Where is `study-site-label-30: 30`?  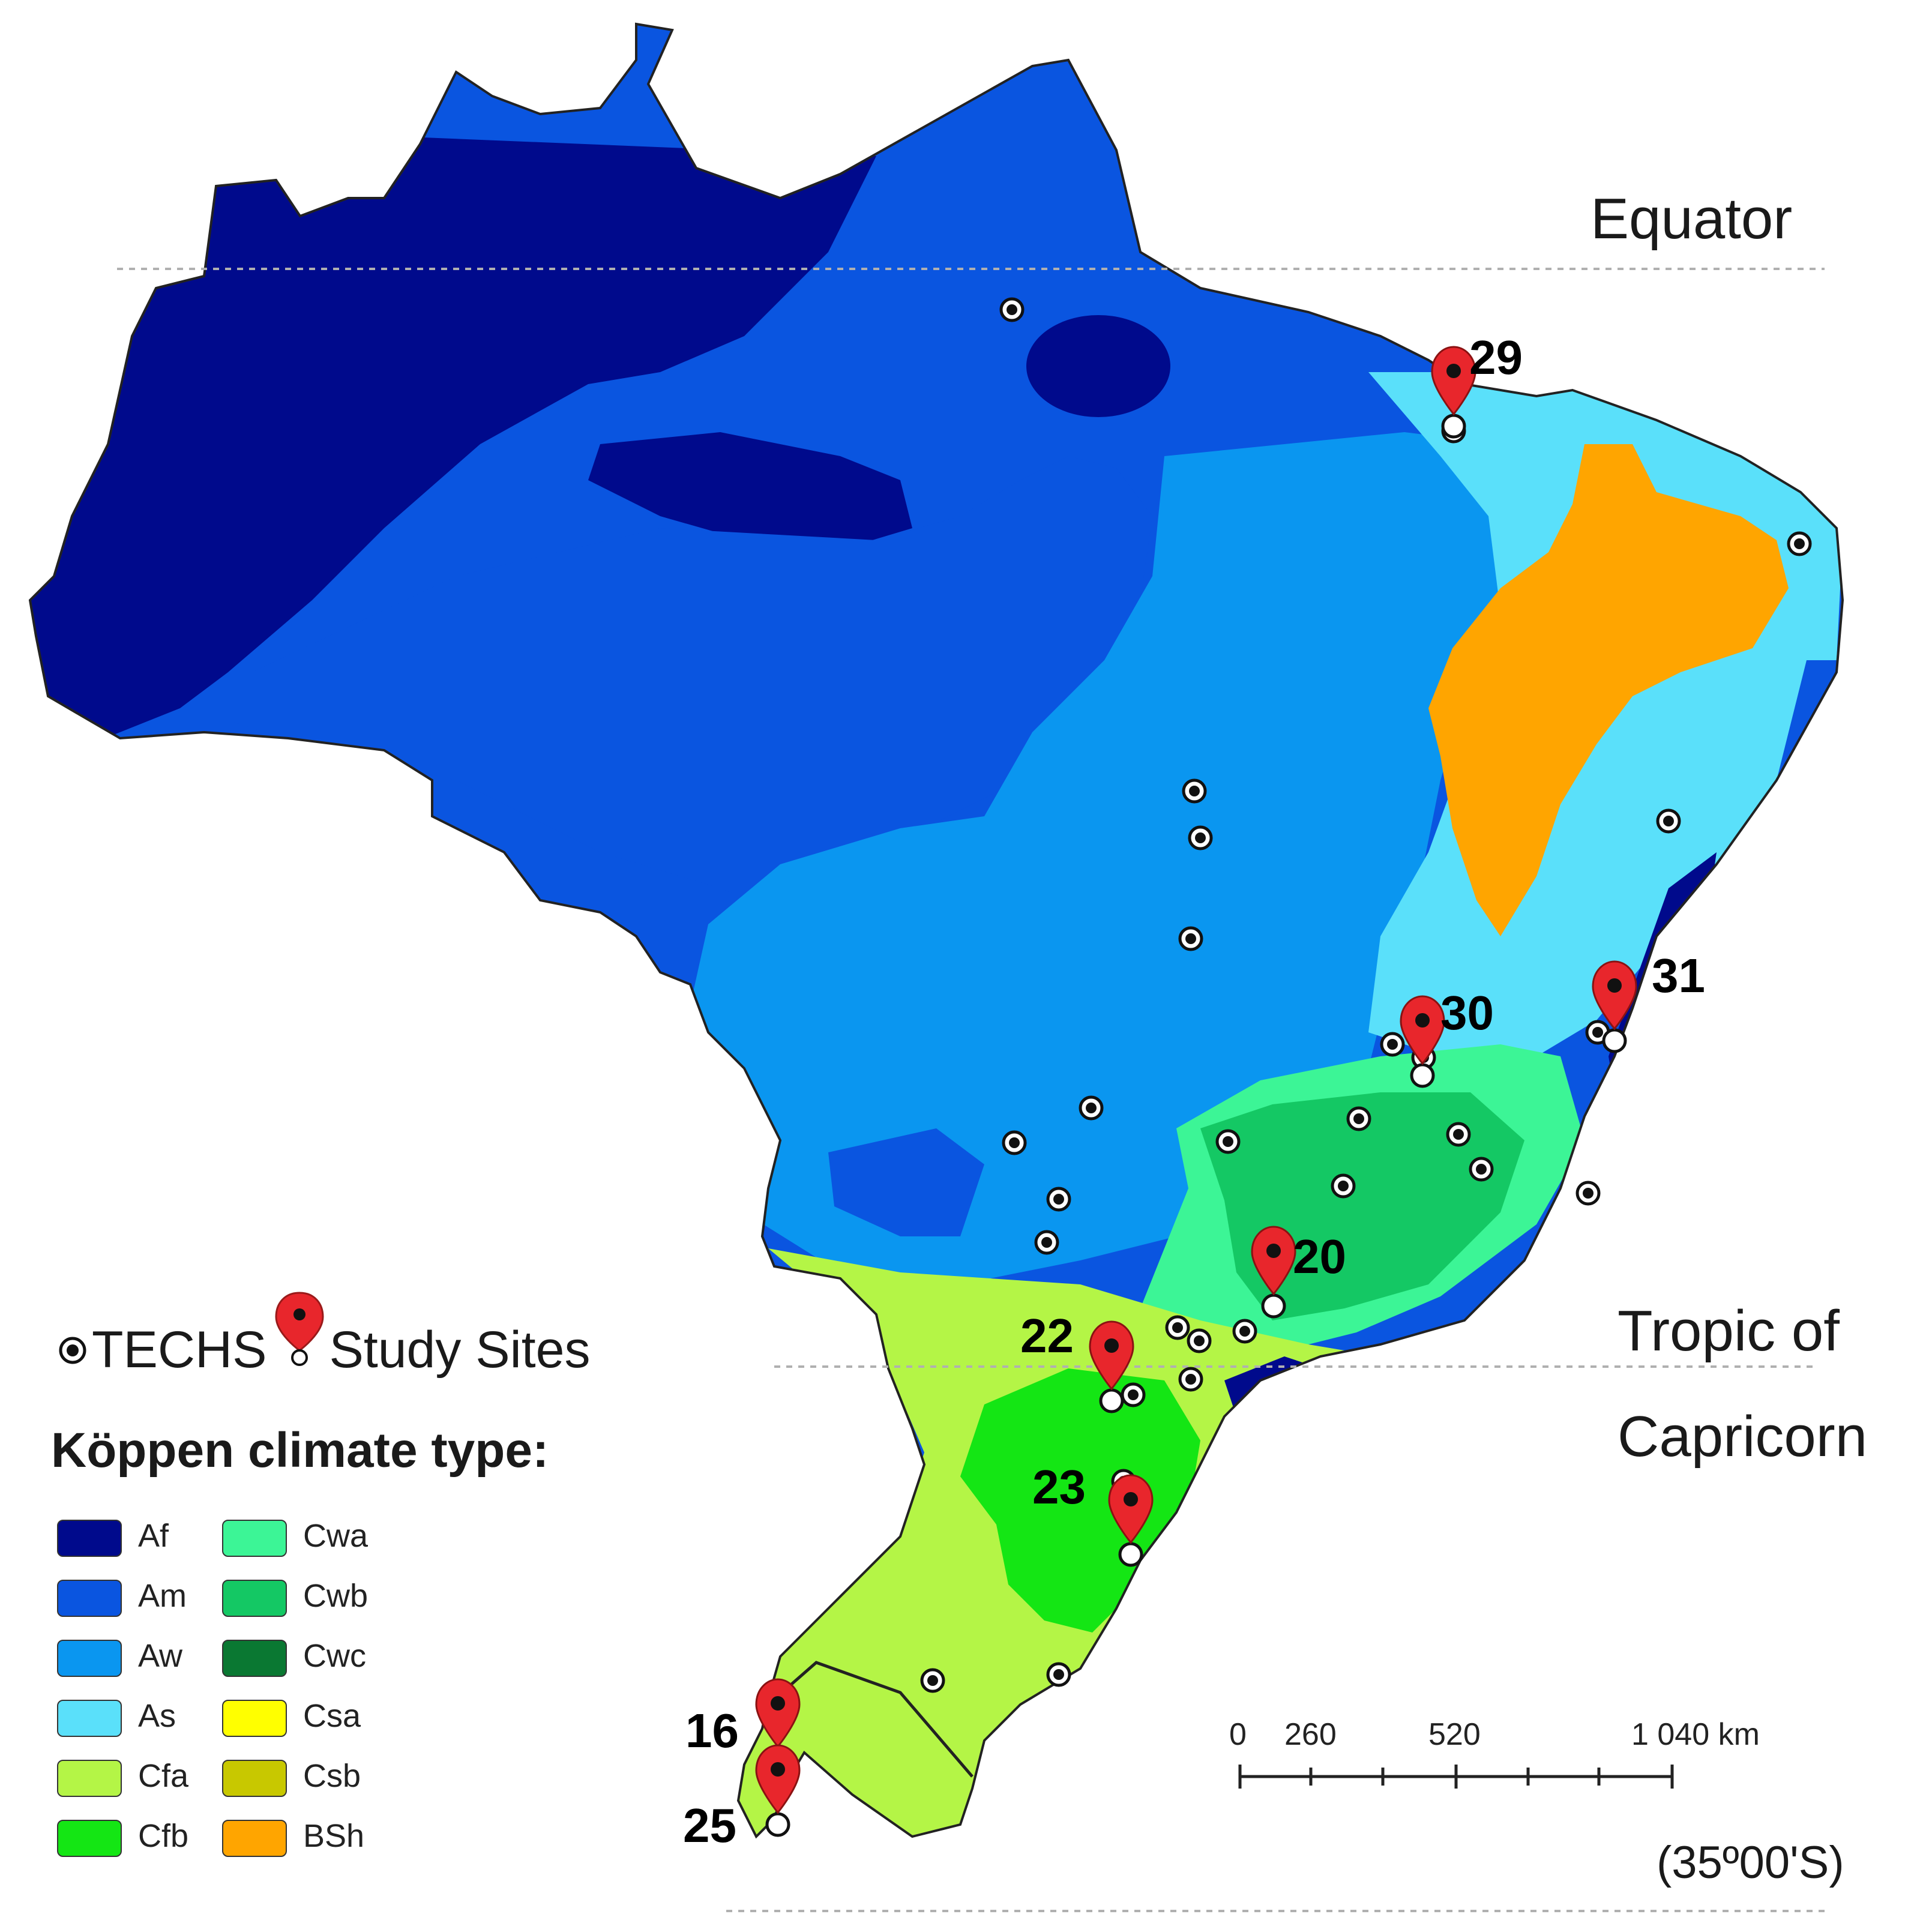
study-site-label-30: 30 is located at coordinates (1467, 1013).